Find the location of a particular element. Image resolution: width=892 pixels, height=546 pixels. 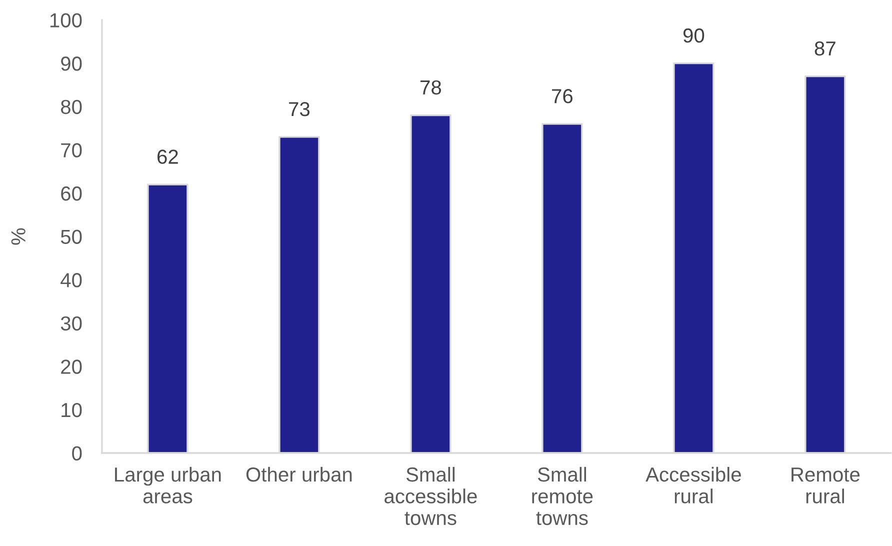

y-tick-label: 10 is located at coordinates (72, 410).